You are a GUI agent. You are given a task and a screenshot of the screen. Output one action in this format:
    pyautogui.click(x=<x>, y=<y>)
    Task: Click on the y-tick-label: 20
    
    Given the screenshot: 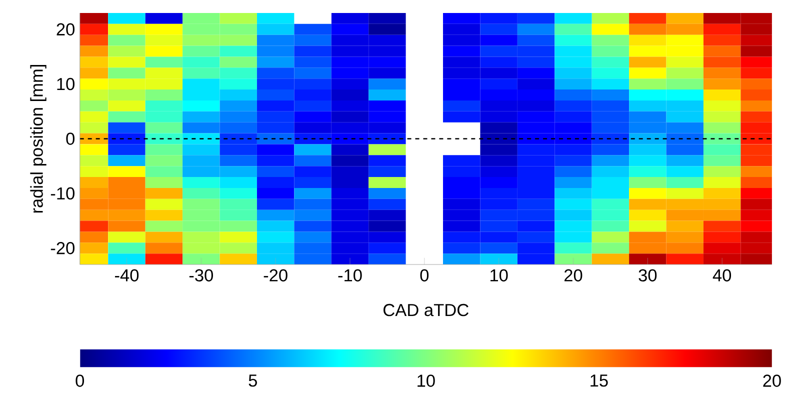 What is the action you would take?
    pyautogui.click(x=65, y=29)
    